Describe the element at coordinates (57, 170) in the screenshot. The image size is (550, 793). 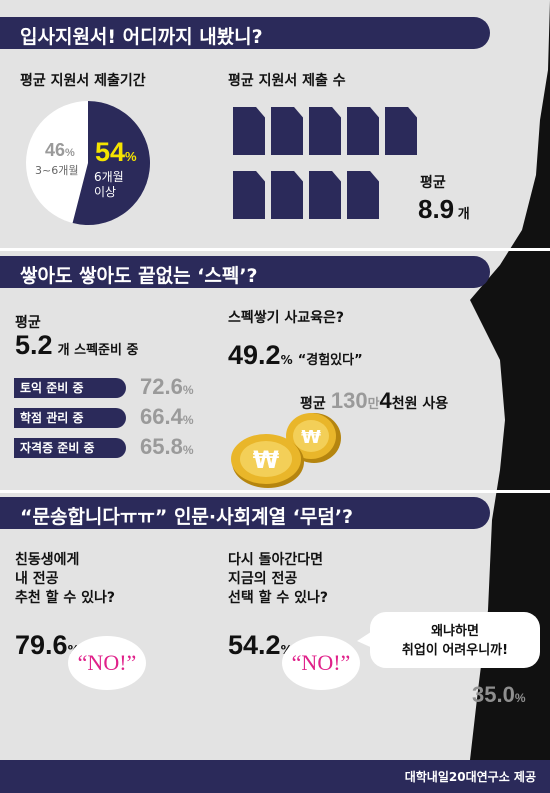
I see `pie-minor-caption: 3~6개월` at that location.